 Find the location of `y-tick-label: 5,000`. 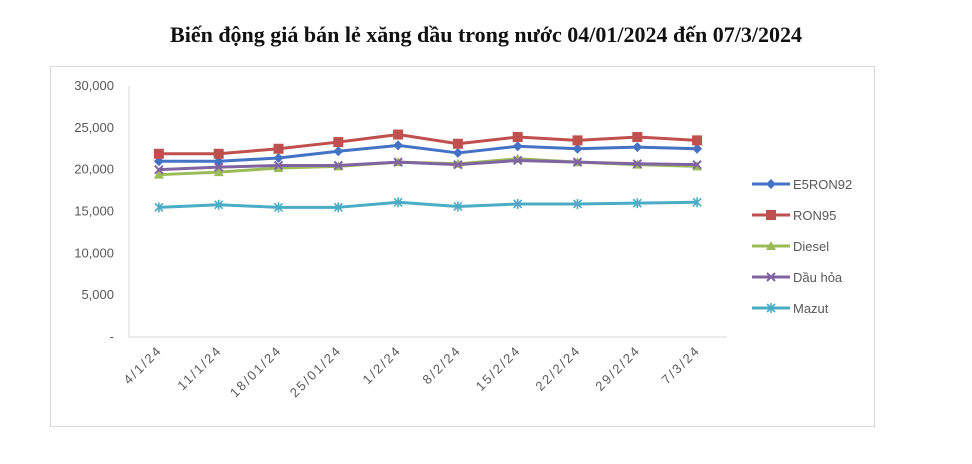

y-tick-label: 5,000 is located at coordinates (97, 294).